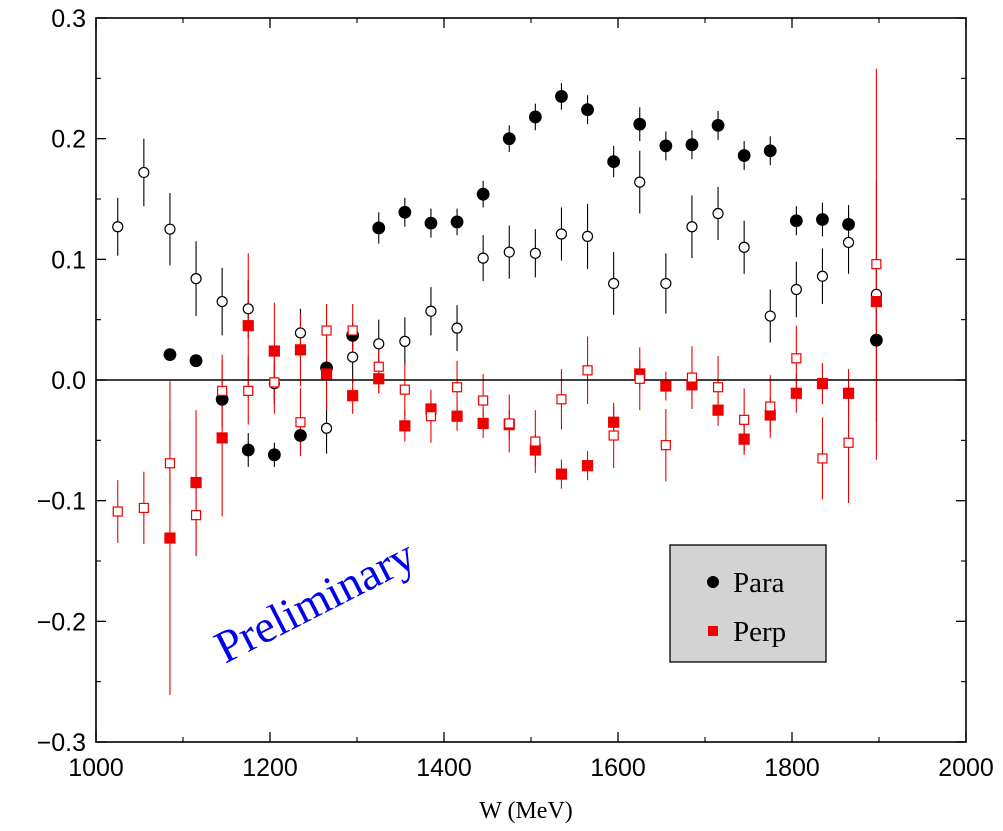  What do you see at coordinates (68, 19) in the screenshot?
I see `y-tick-label: 0.3` at bounding box center [68, 19].